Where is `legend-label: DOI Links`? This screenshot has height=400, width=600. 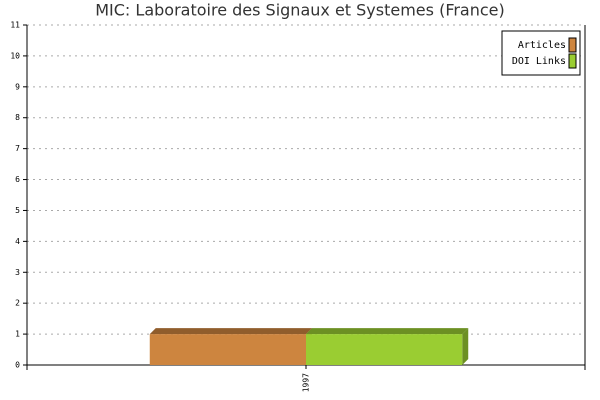 legend-label: DOI Links is located at coordinates (539, 61).